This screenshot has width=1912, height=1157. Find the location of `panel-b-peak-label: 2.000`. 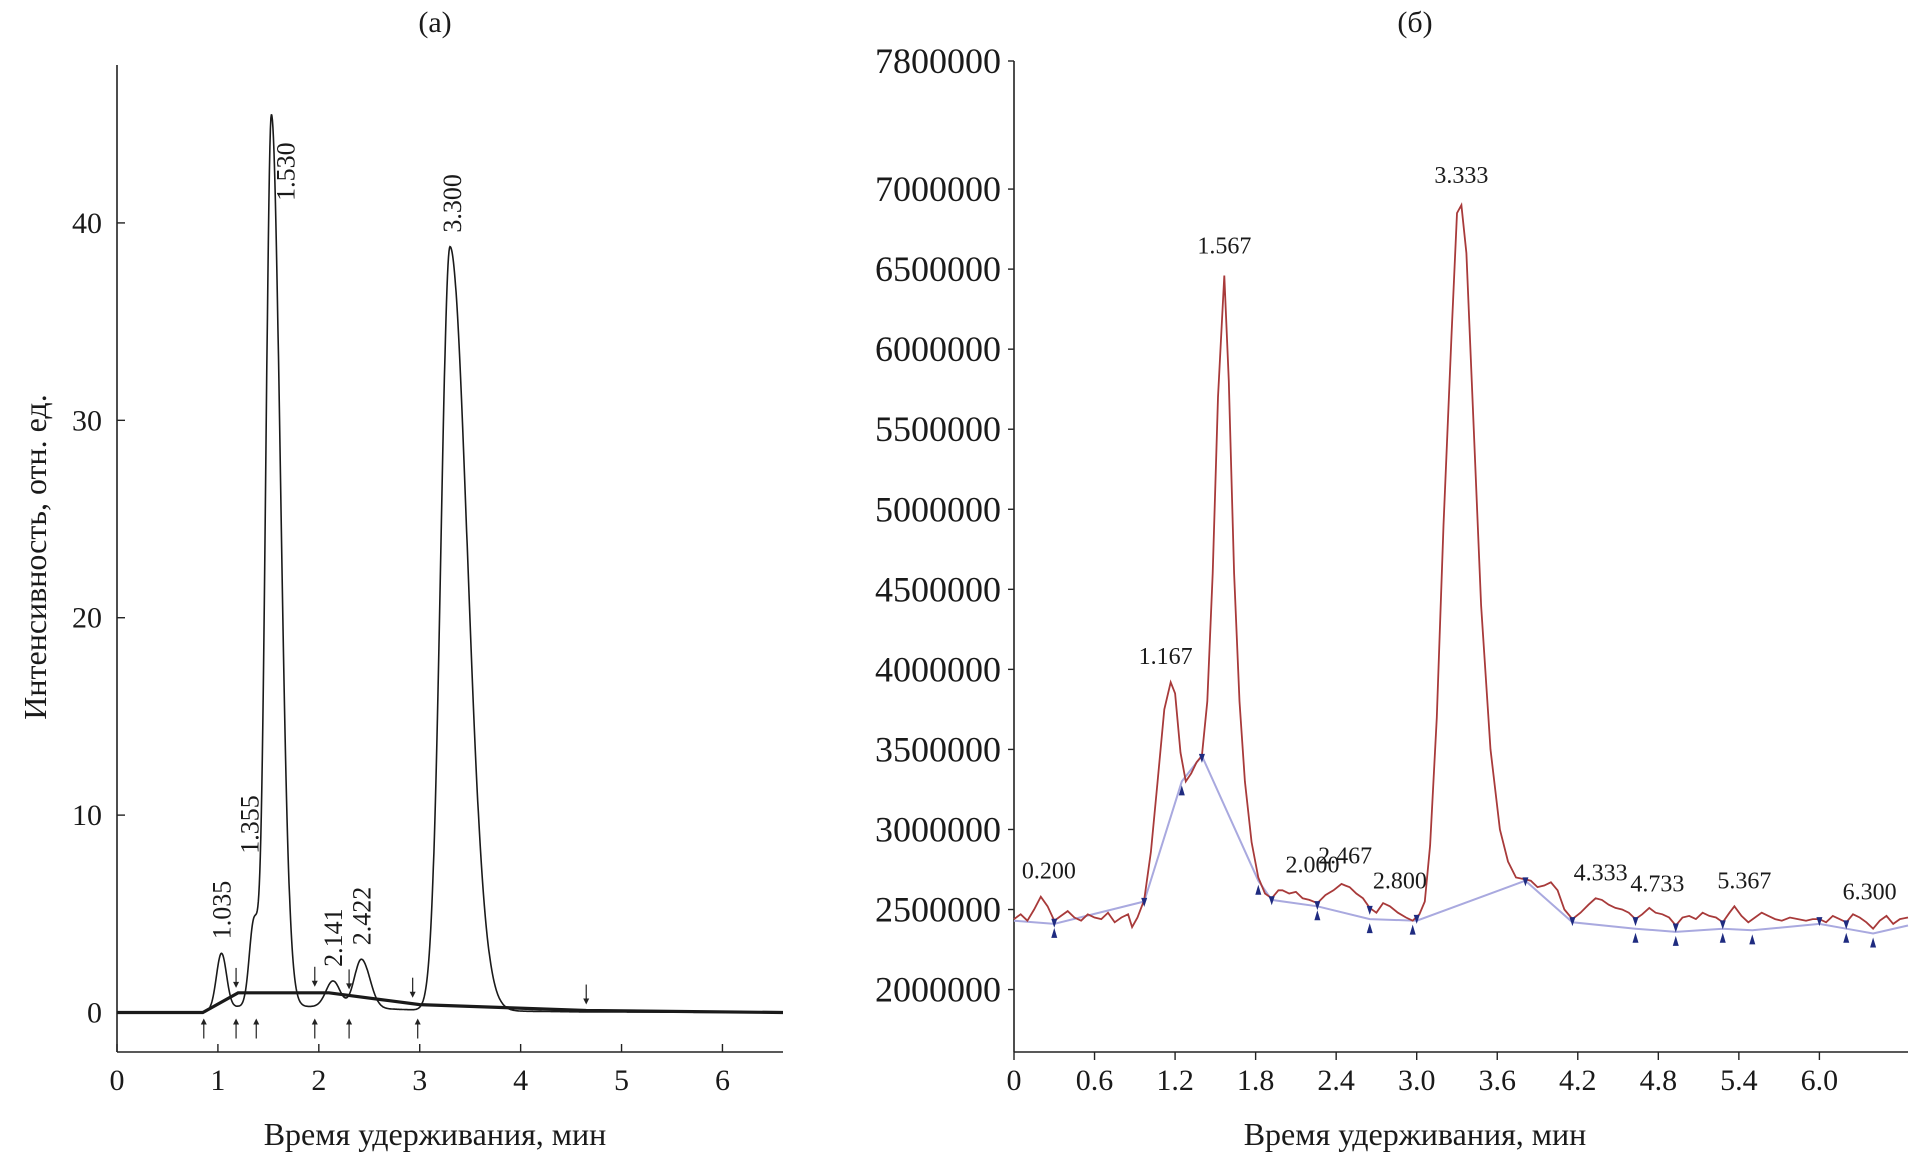

panel-b-peak-label: 2.000 is located at coordinates (1312, 865).